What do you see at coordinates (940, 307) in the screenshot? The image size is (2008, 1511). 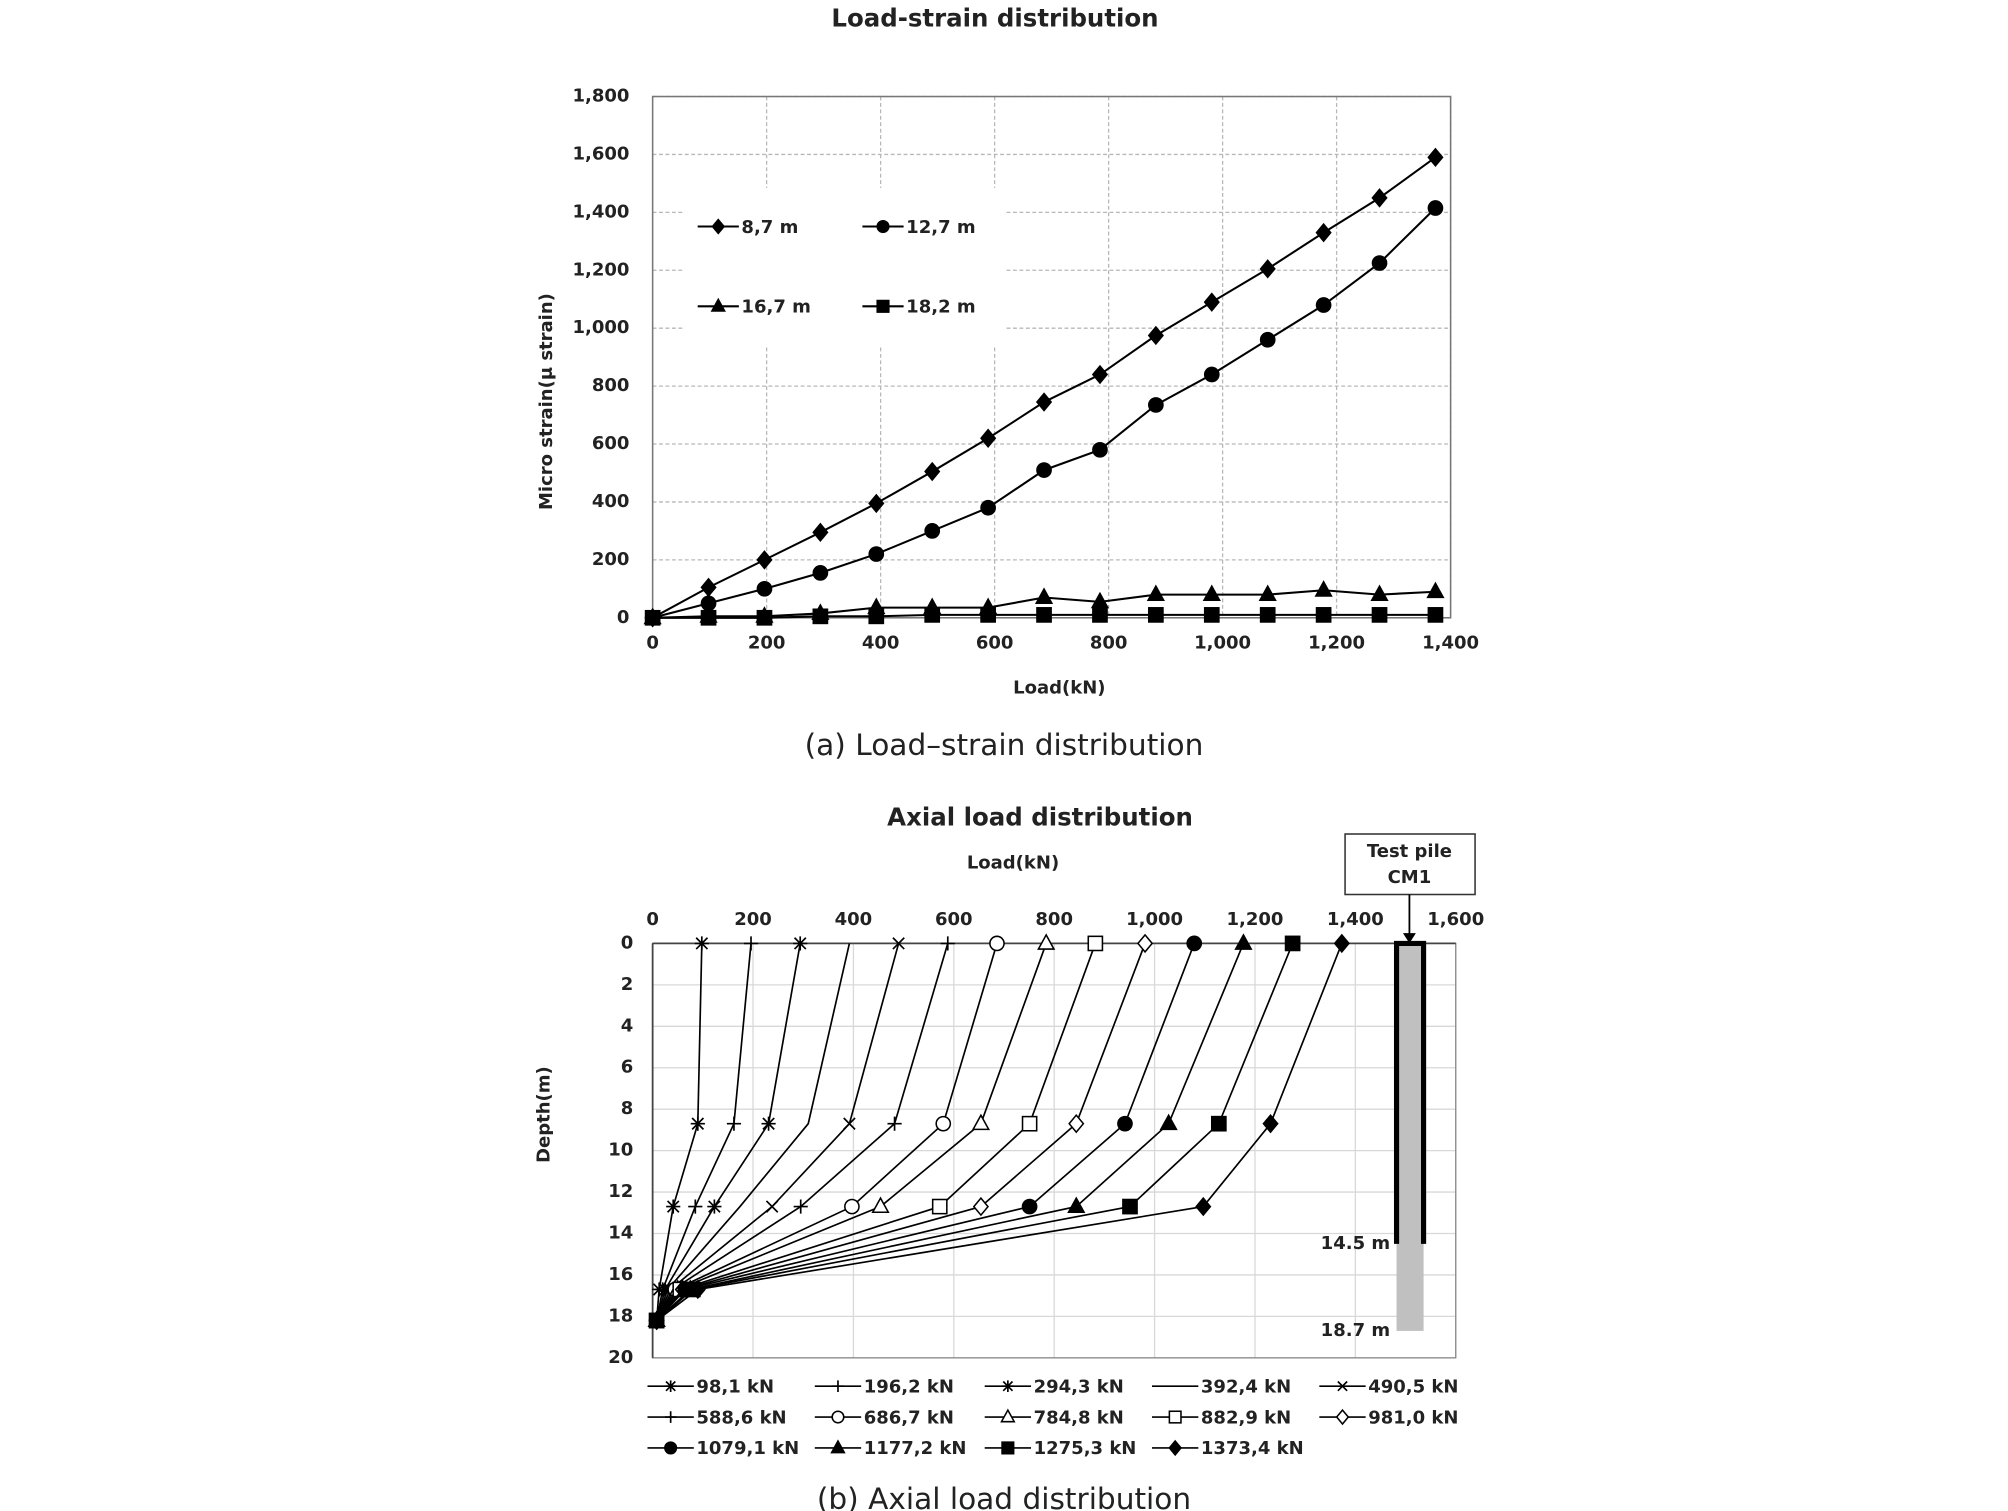 I see `legend-label: 18,2 m` at bounding box center [940, 307].